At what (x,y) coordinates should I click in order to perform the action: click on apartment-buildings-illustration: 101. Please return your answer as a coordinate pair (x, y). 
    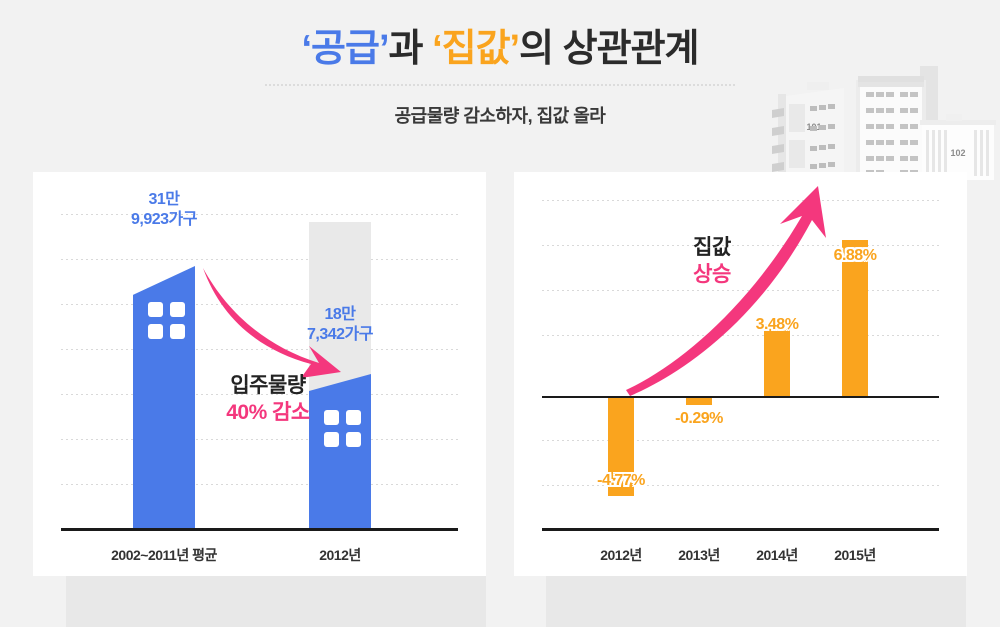
    Looking at the image, I should click on (876, 119).